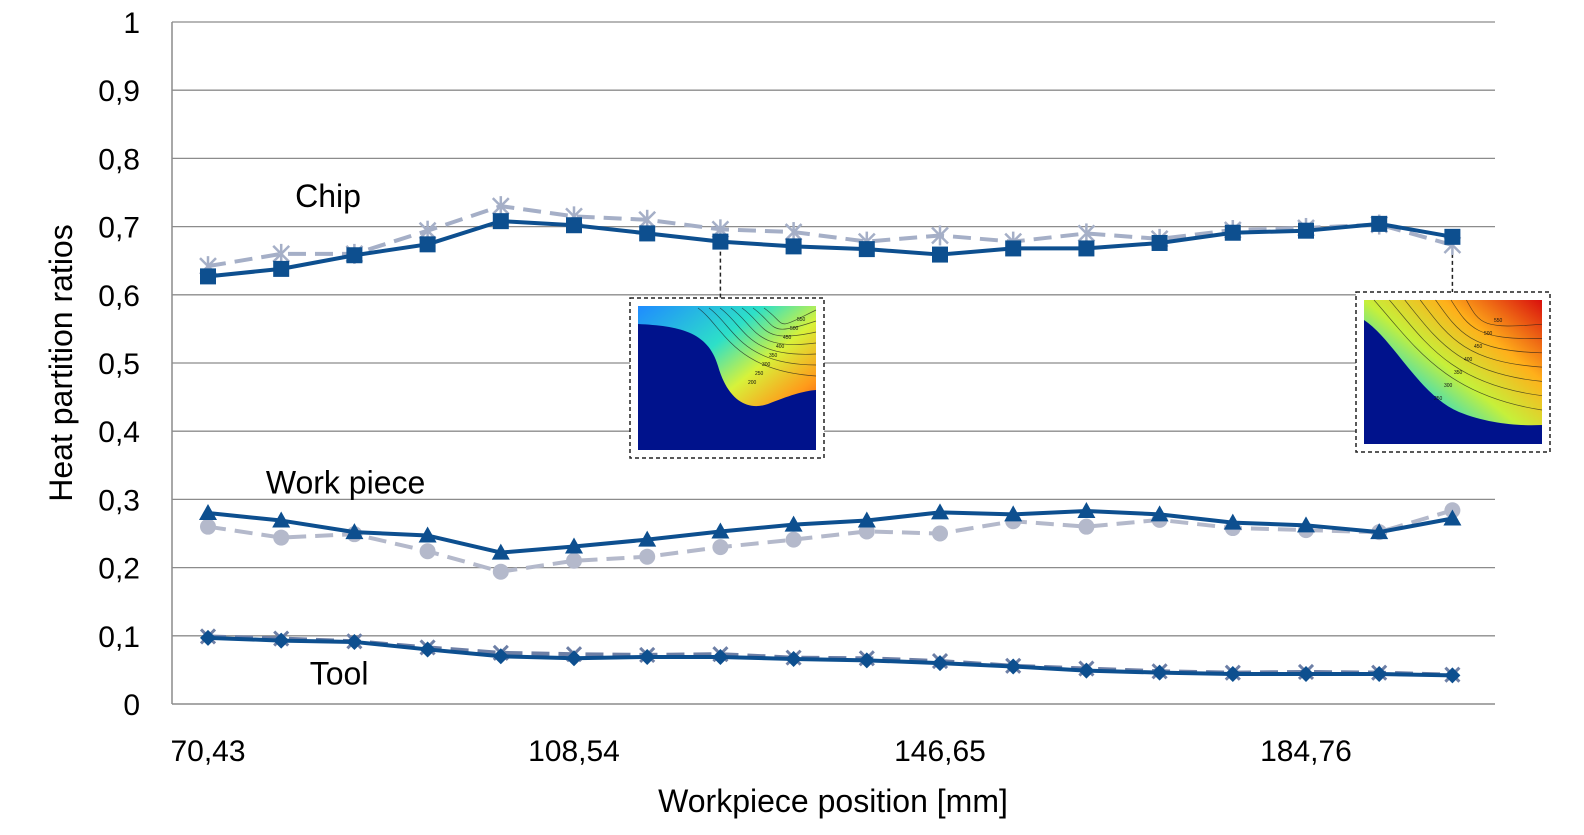  What do you see at coordinates (345, 482) in the screenshot?
I see `annotation-work-piece: Work piece` at bounding box center [345, 482].